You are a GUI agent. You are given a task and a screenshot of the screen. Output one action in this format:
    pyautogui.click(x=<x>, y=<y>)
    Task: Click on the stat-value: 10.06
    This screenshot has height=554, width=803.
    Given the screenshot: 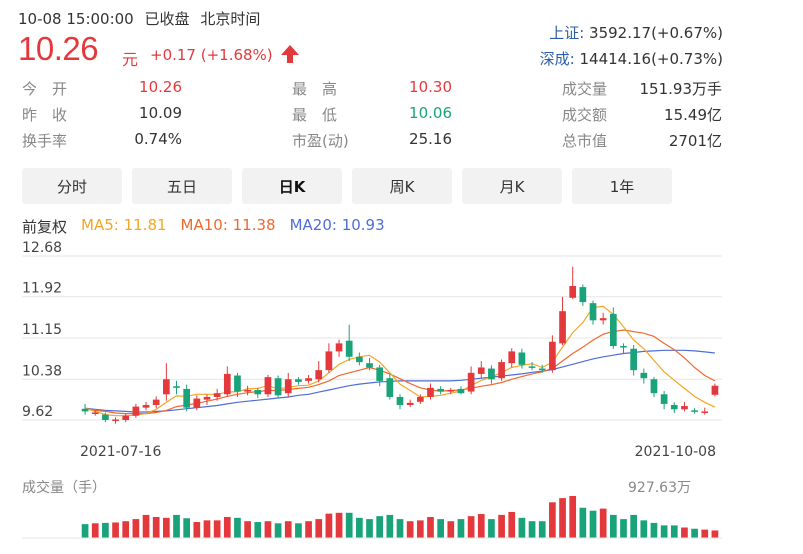 What is the action you would take?
    pyautogui.click(x=430, y=113)
    